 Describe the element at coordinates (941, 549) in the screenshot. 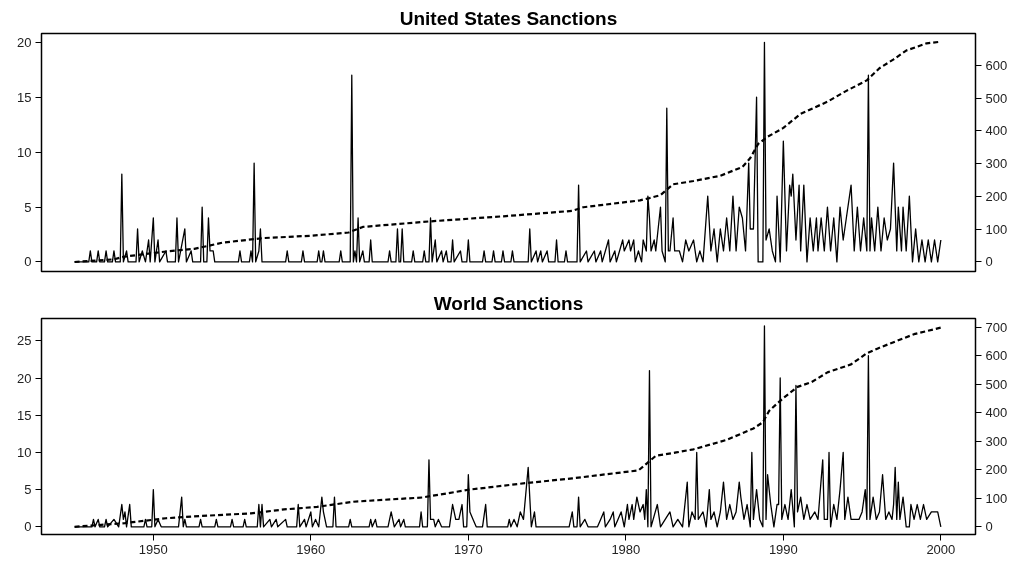

I see `x-tick-label: 2000` at that location.